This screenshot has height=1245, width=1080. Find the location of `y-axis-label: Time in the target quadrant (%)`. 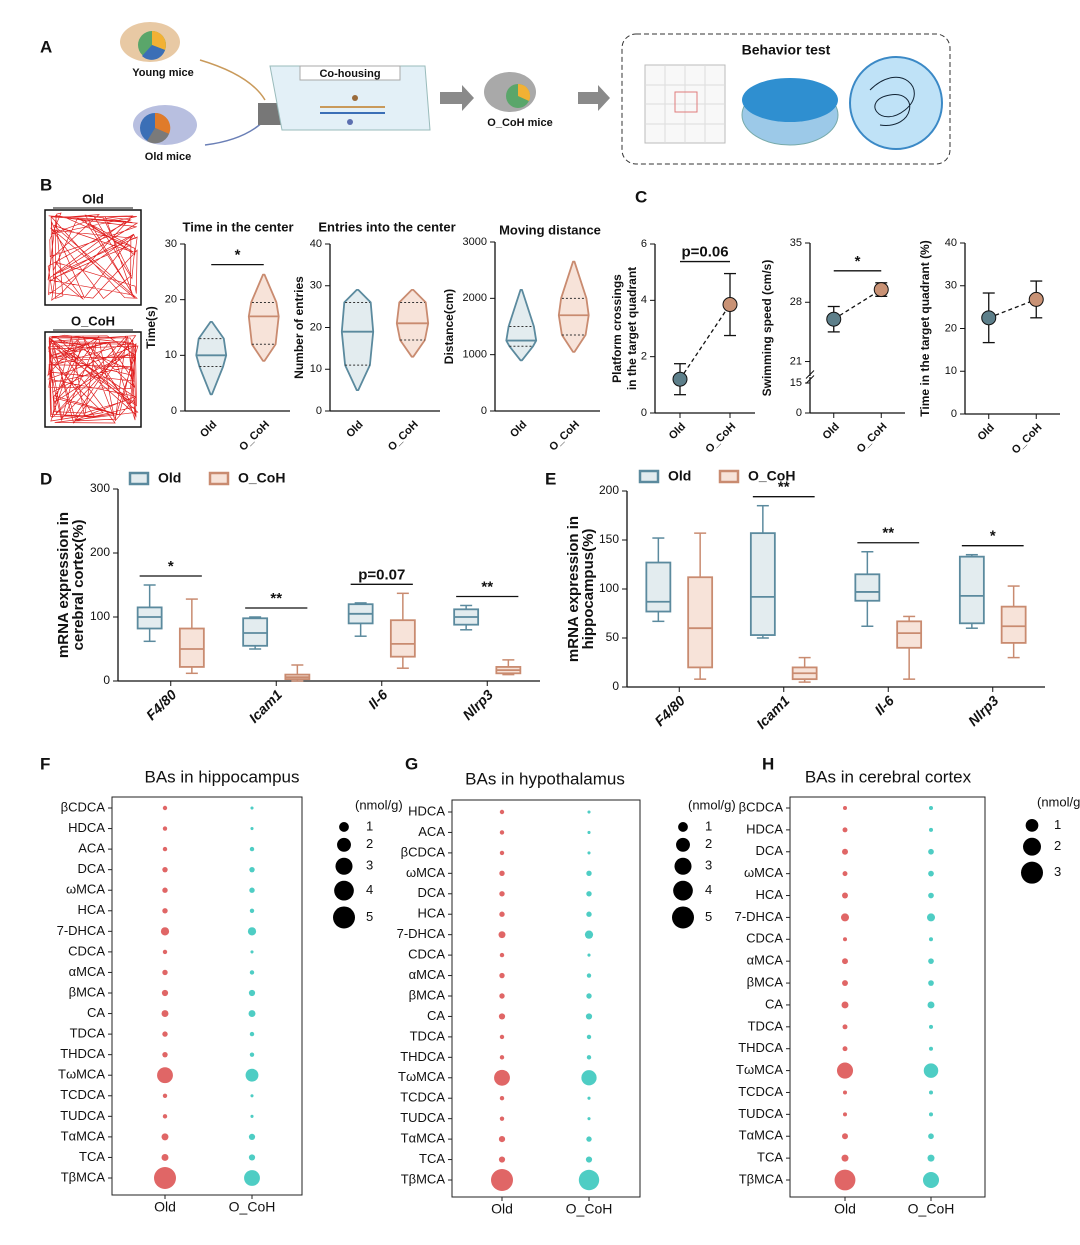

y-axis-label: Time in the target quadrant (%) is located at coordinates (925, 328).